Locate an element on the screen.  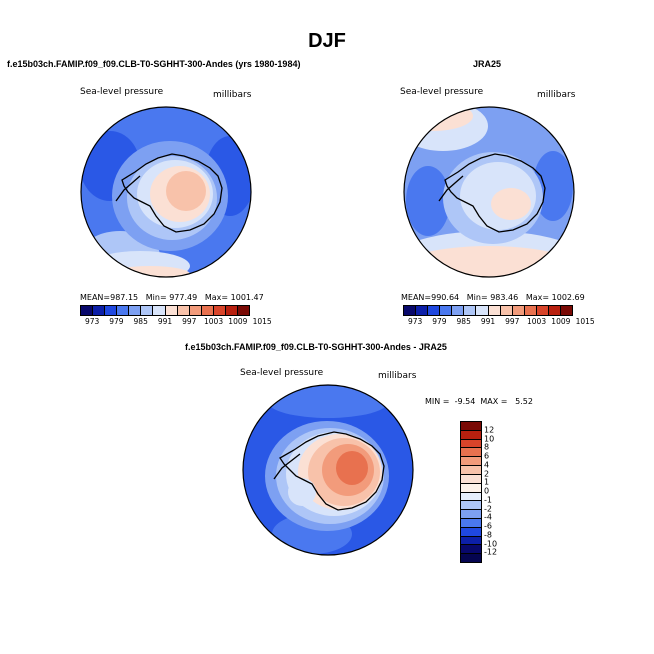
panel1-variable-label: Sea-level pressure is located at coordinates (122, 92).